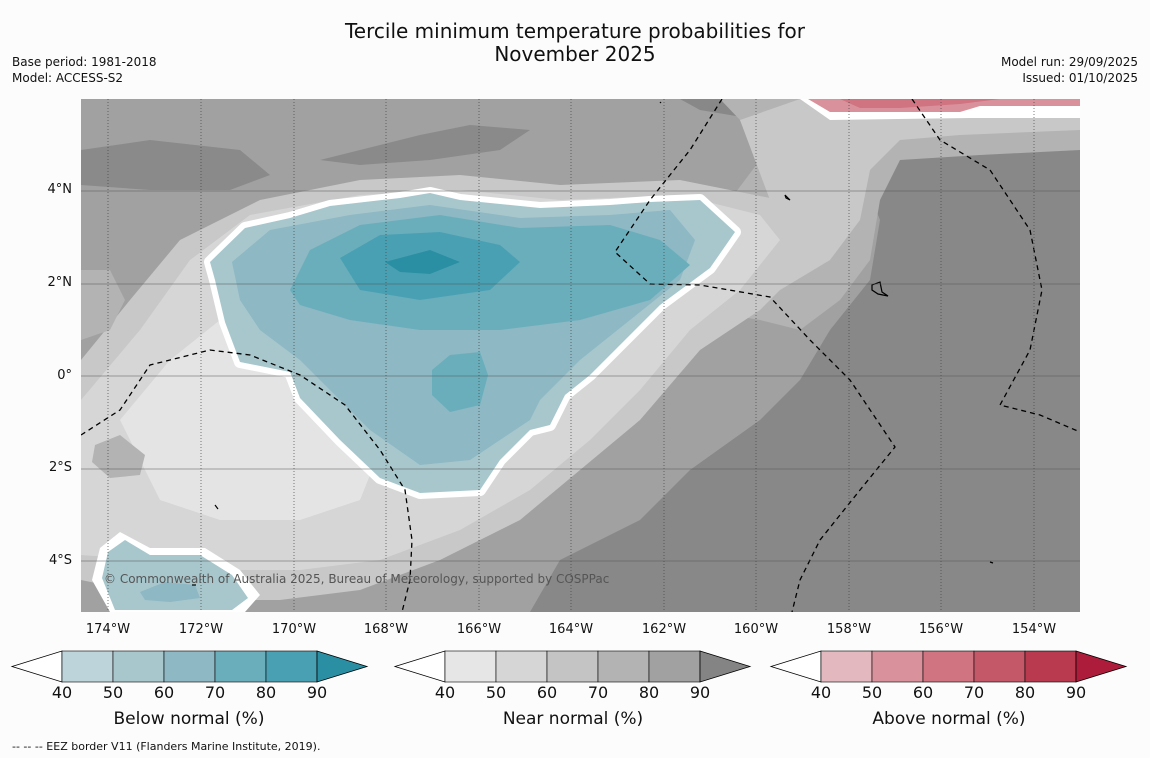  I want to click on colorbar-near-label: 40, so click(445, 692).